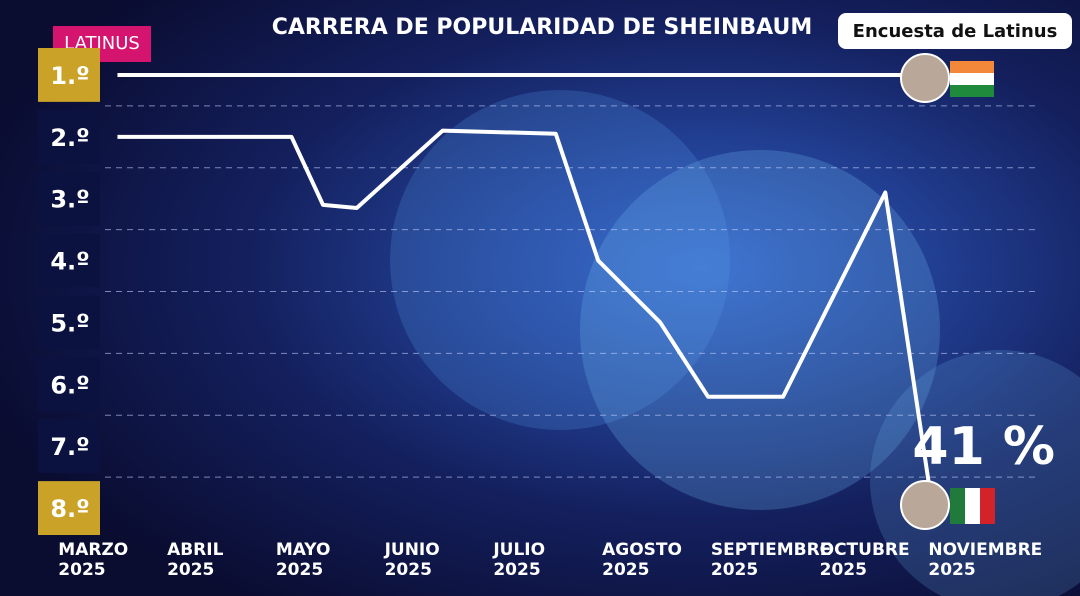  I want to click on x-tick-label: OCTUBRE 2025, so click(864, 560).